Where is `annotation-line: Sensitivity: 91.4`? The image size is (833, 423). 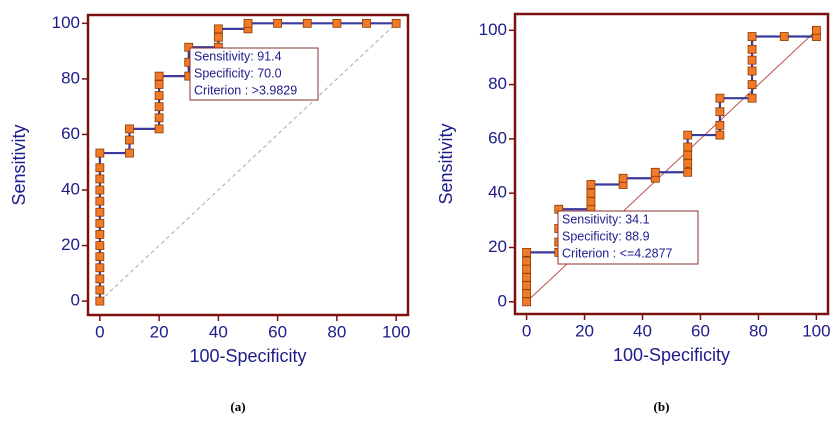
annotation-line: Sensitivity: 91.4 is located at coordinates (238, 56).